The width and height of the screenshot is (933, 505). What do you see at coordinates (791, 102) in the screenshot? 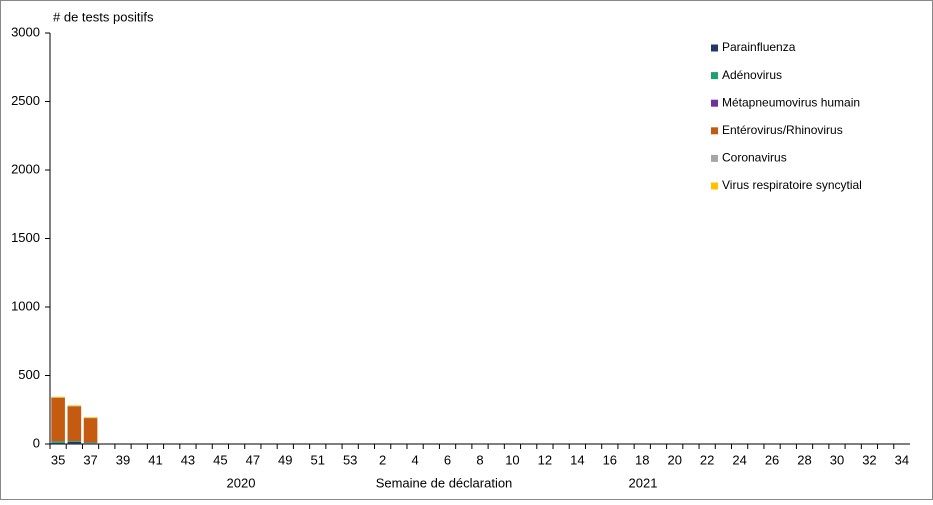
I see `legend-label: Métapneumovirus humain` at bounding box center [791, 102].